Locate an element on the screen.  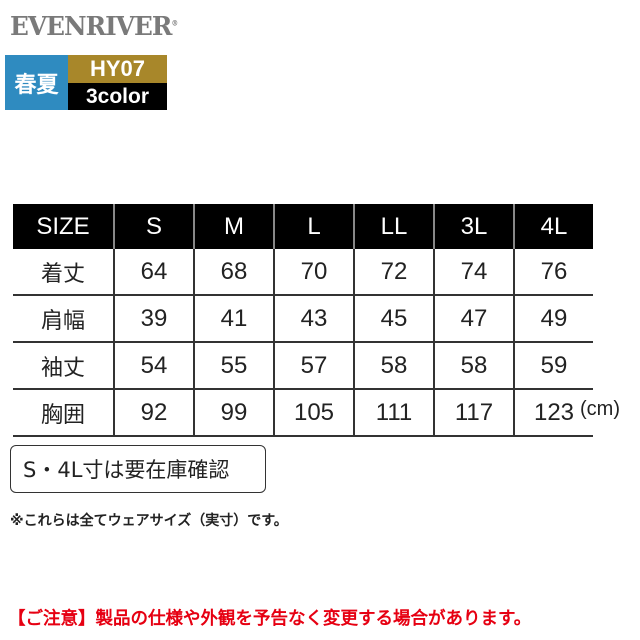
table-row: 肩幅 39 41 43 45 47 49 is located at coordinates (303, 319).